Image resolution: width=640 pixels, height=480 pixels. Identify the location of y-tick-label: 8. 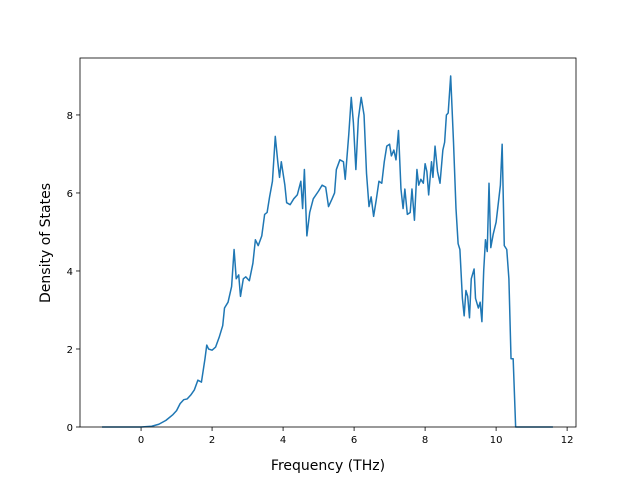
(70, 116).